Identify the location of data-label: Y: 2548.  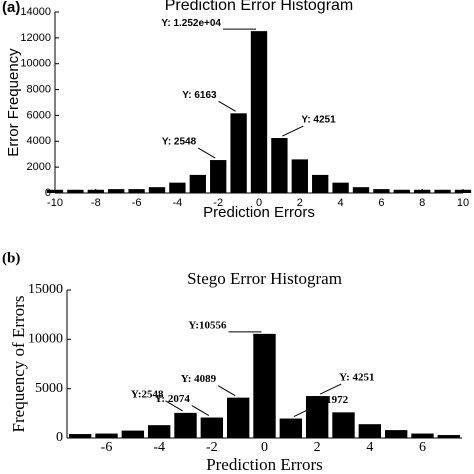
(179, 142).